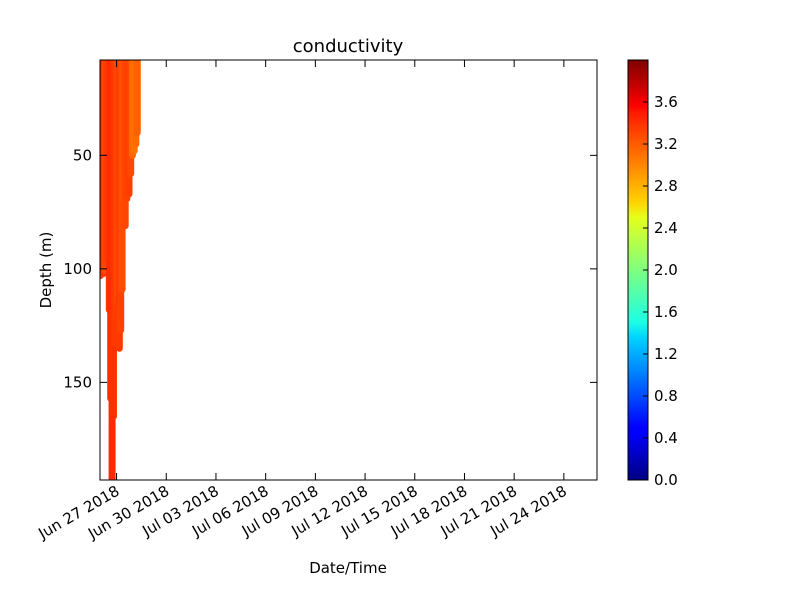 The image size is (800, 605). I want to click on y-tick-label-150: 150, so click(77, 382).